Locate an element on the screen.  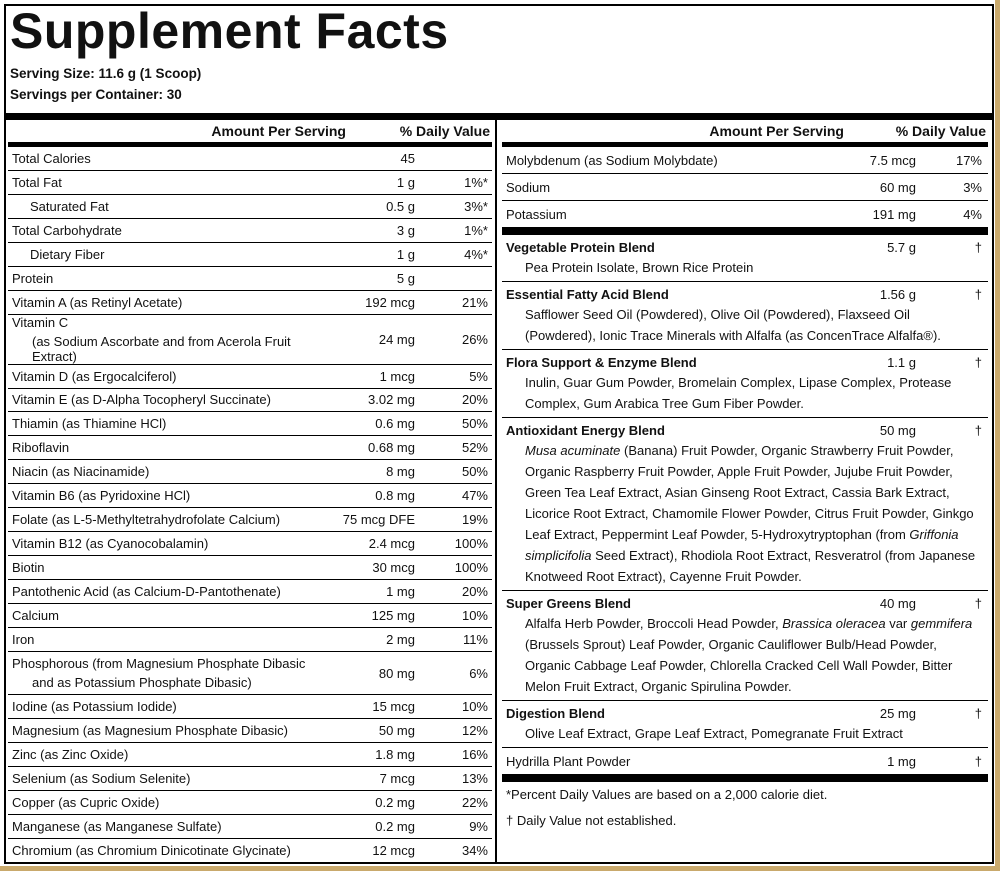
nutrient-row: Total Calories 45 is located at coordinates (250, 159).